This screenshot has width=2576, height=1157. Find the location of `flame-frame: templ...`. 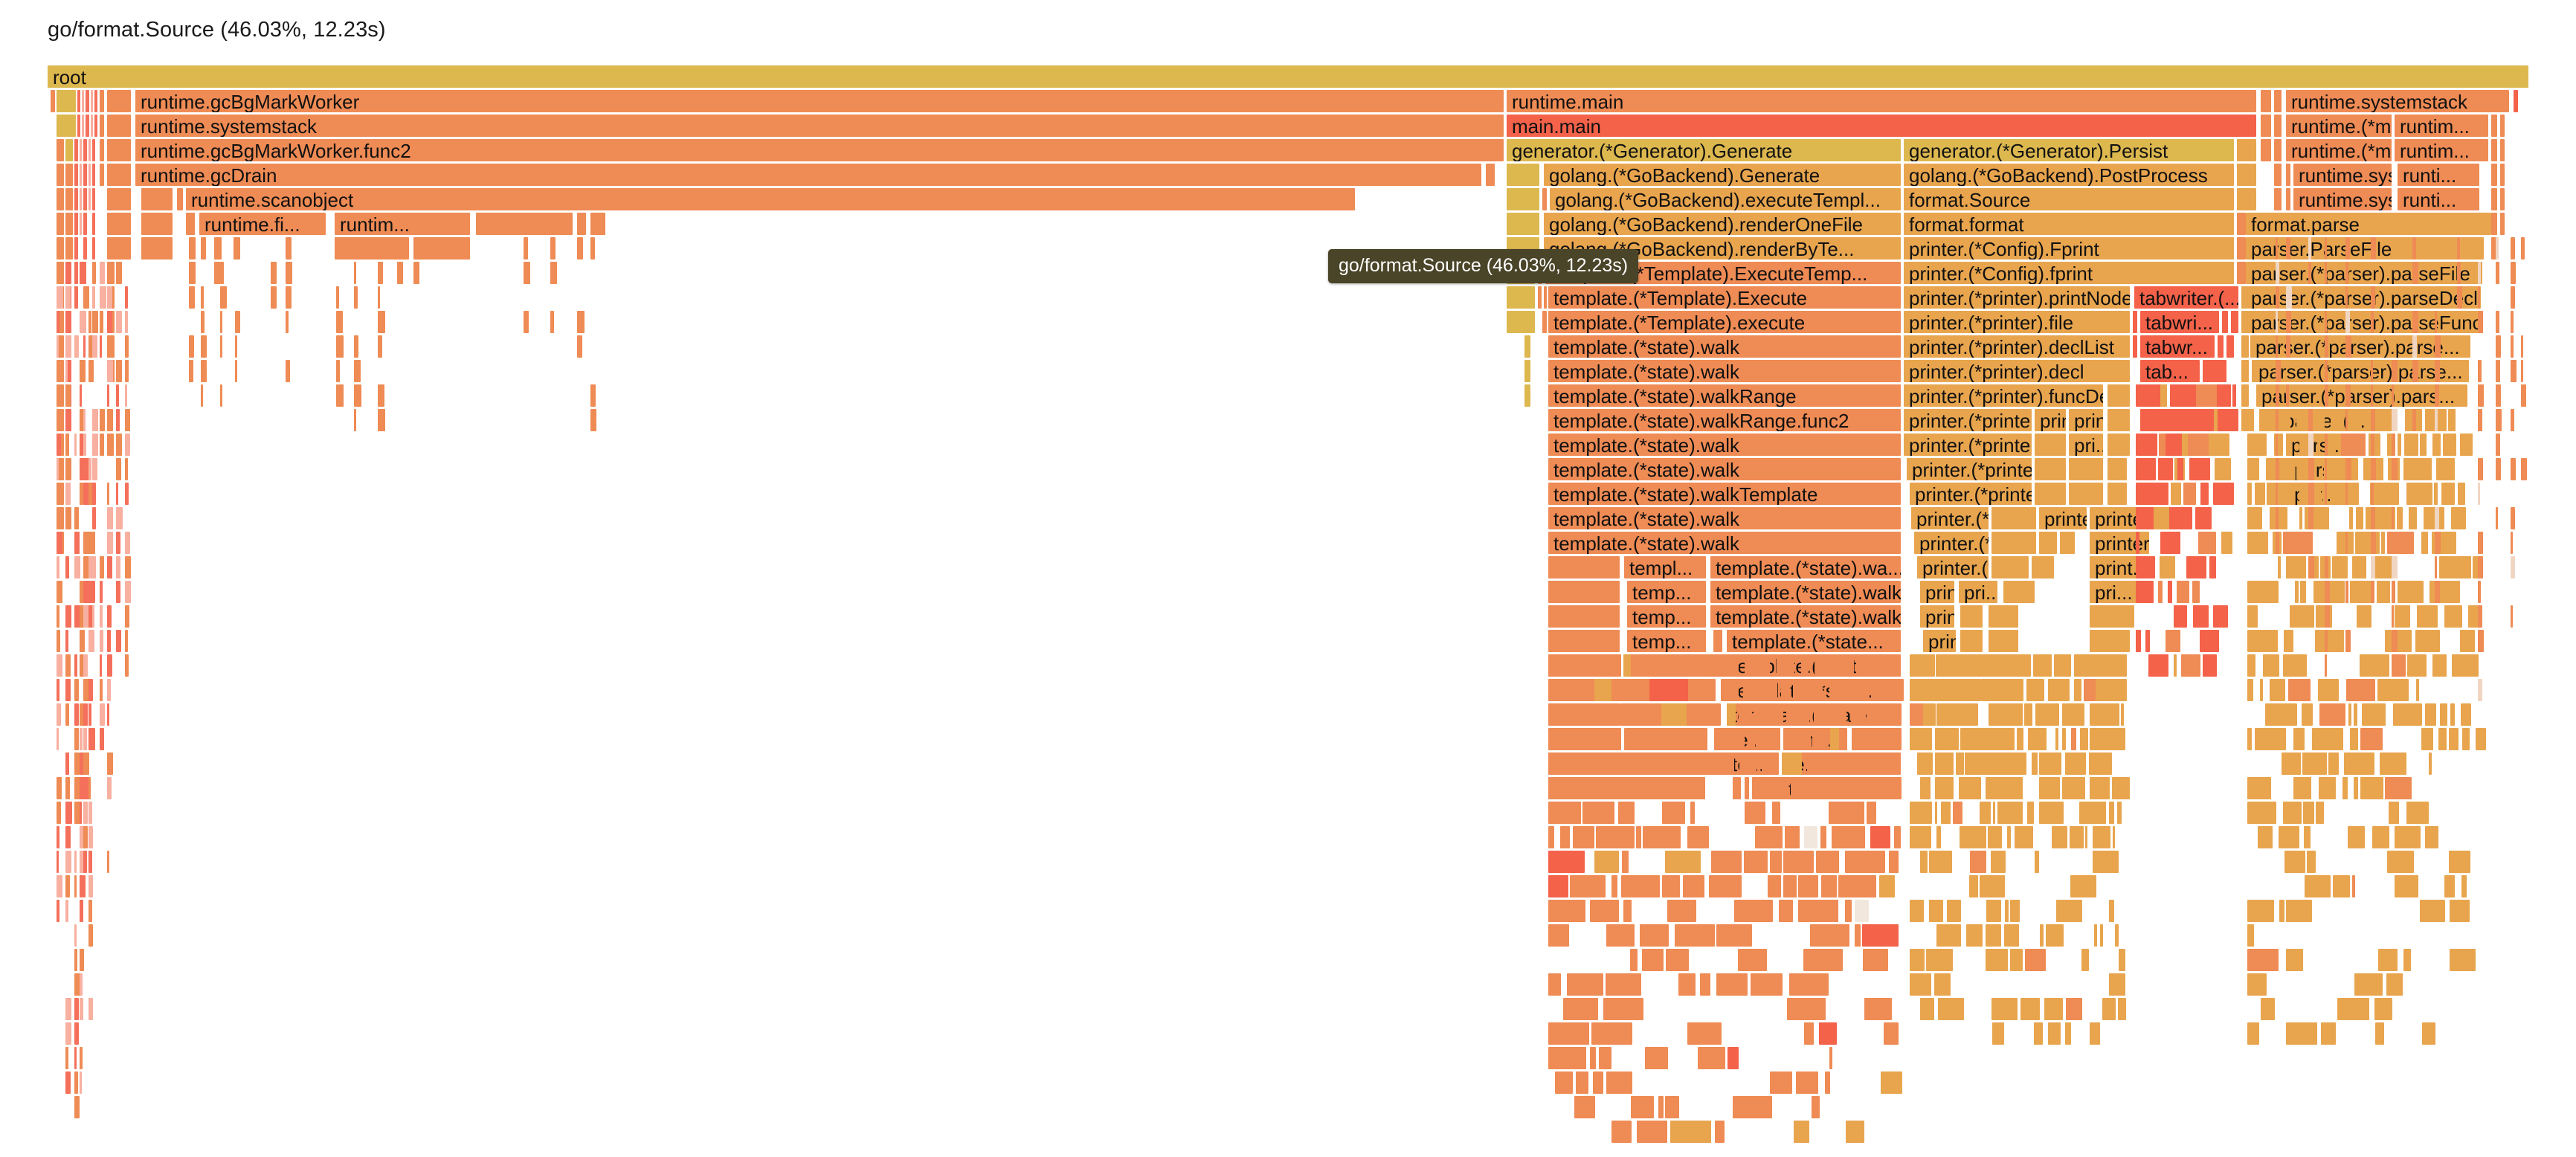

flame-frame: templ... is located at coordinates (1665, 567).